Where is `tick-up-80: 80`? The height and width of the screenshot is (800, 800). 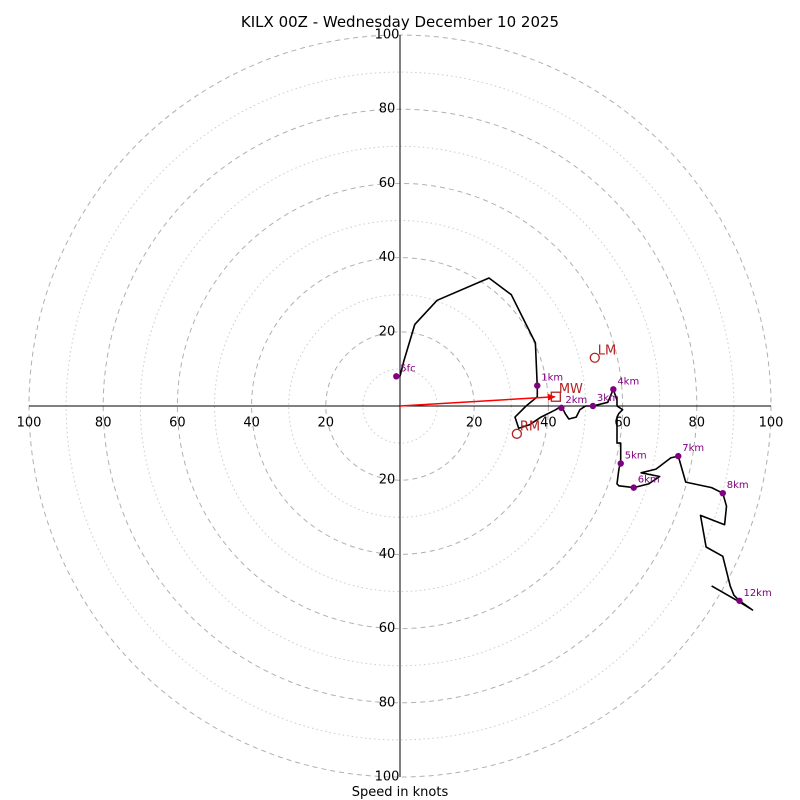
tick-up-80: 80 is located at coordinates (387, 109).